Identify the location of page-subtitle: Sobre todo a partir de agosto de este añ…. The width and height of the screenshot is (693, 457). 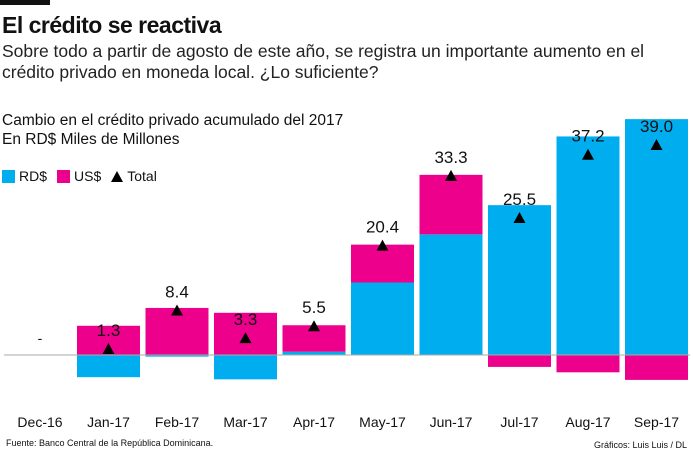
(323, 61).